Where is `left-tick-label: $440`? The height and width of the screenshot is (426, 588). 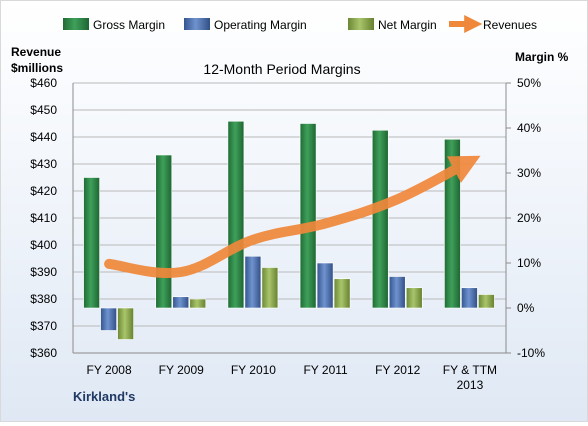 left-tick-label: $440 is located at coordinates (43, 137).